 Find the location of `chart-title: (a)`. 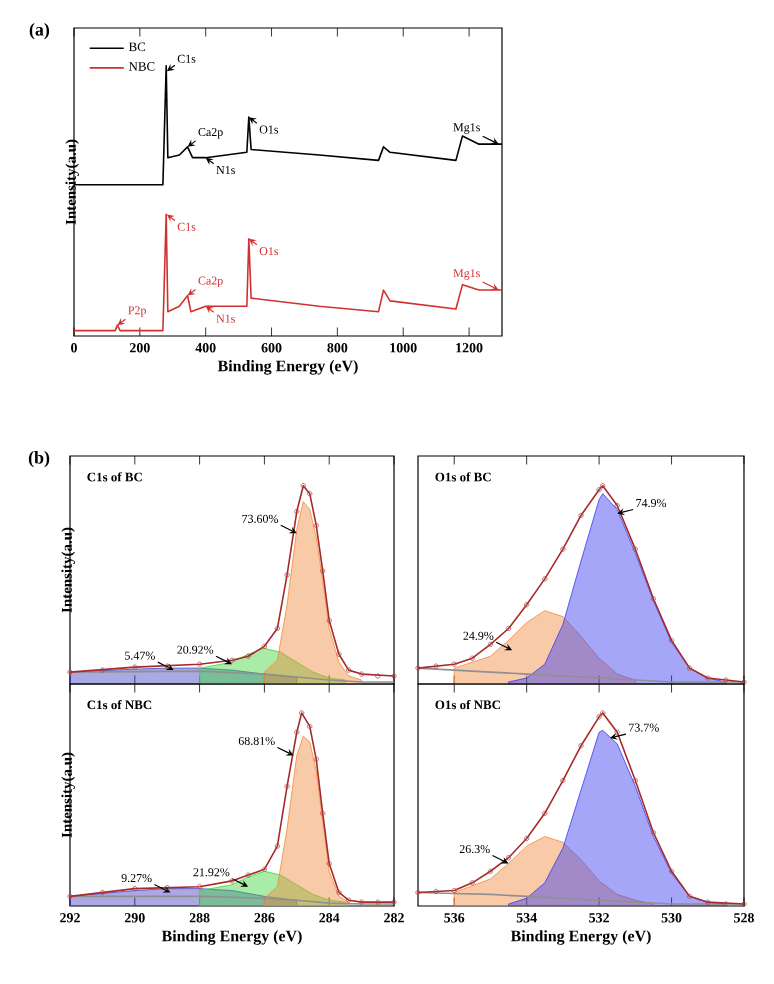

chart-title: (a) is located at coordinates (39, 31).